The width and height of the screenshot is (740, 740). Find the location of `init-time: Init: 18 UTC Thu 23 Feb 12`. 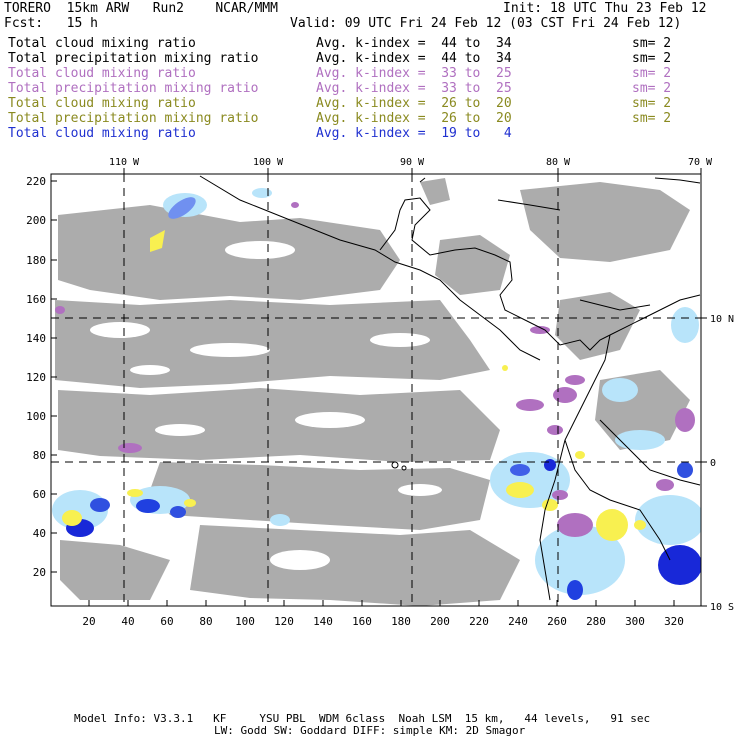

init-time: Init: 18 UTC Thu 23 Feb 12 is located at coordinates (605, 8).